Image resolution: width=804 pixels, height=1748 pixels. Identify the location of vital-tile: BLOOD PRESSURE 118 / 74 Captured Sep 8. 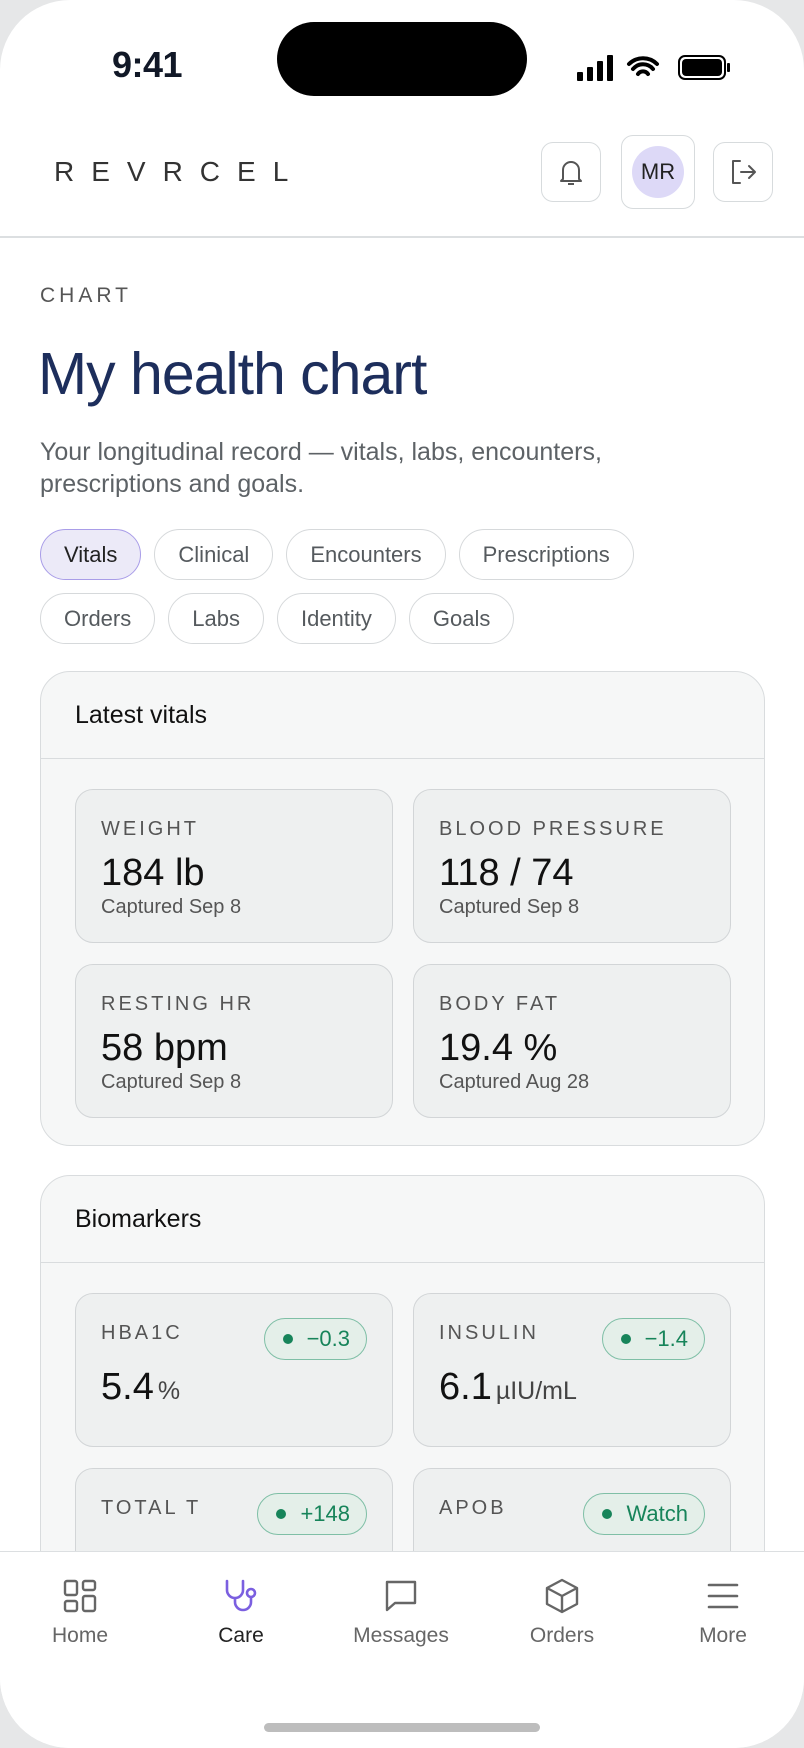
(572, 866).